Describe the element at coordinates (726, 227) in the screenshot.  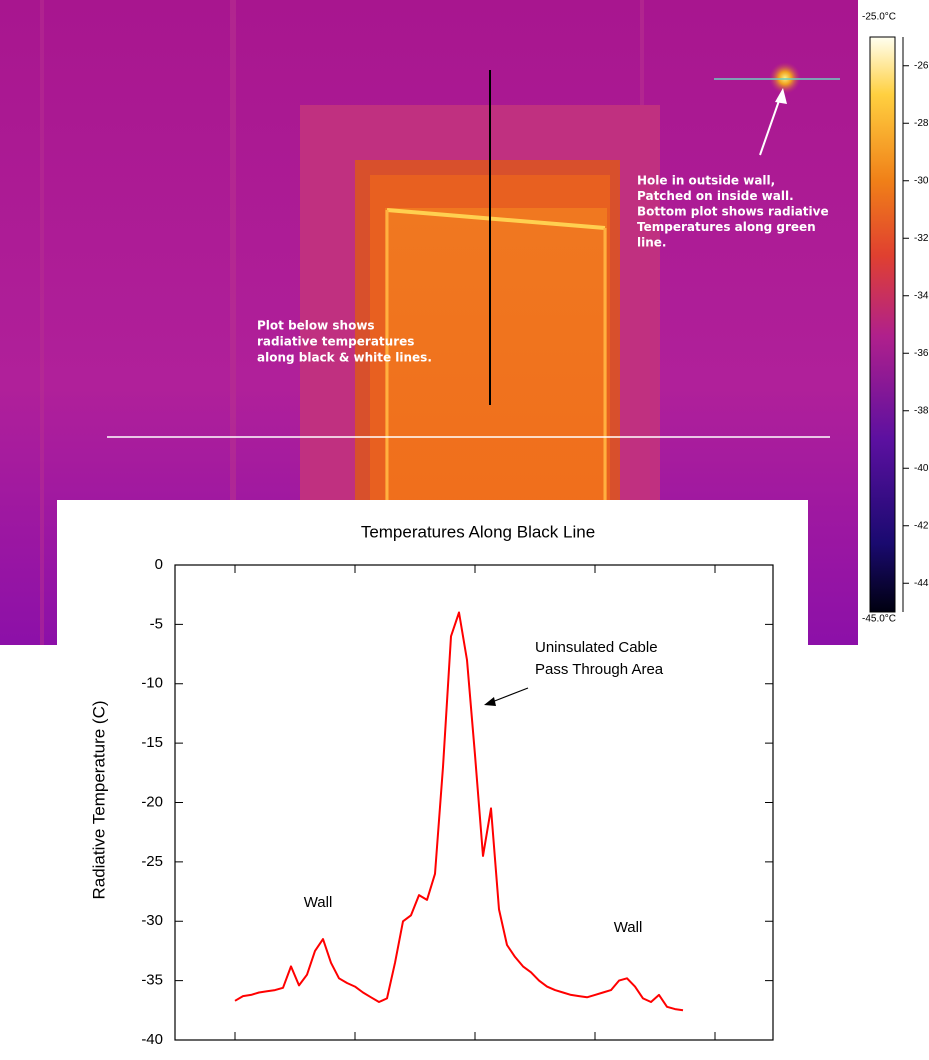
I see `note-line: Temperatures along green` at that location.